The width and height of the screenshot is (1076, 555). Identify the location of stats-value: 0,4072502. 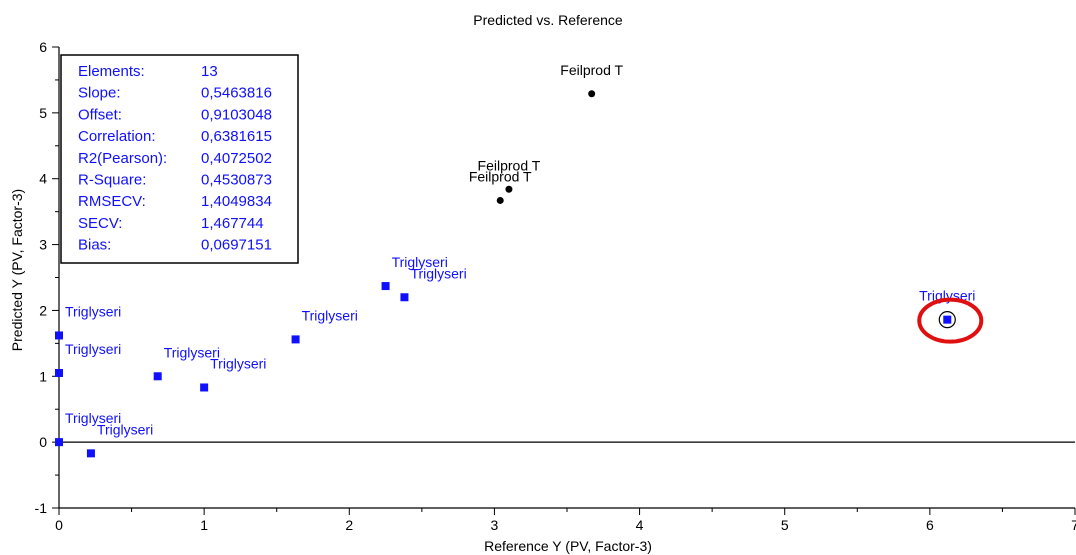
(236, 158).